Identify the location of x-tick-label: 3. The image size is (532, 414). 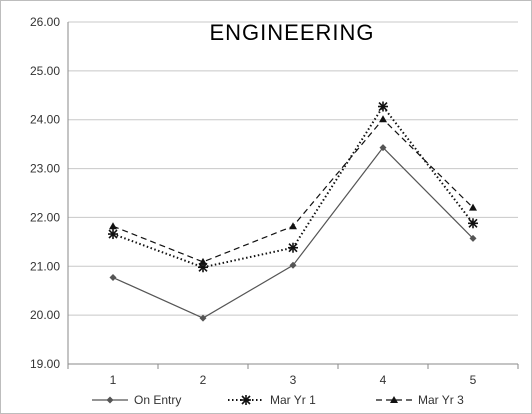
(293, 380).